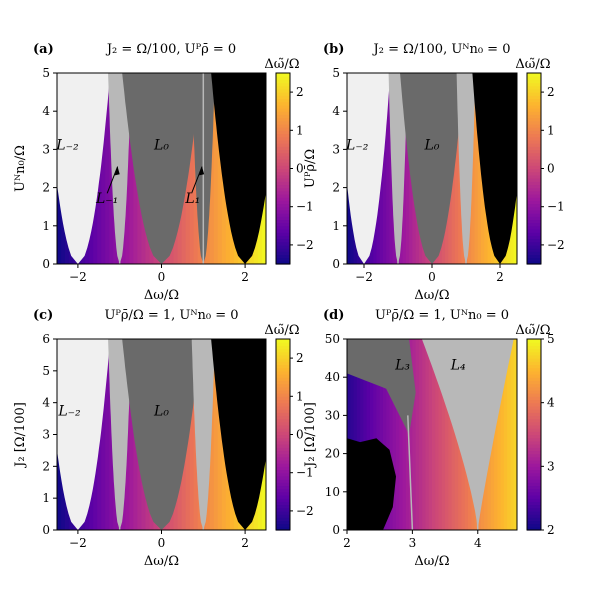  Describe the element at coordinates (305, 511) in the screenshot. I see `colorbar-tick-label-c-0: −2` at that location.